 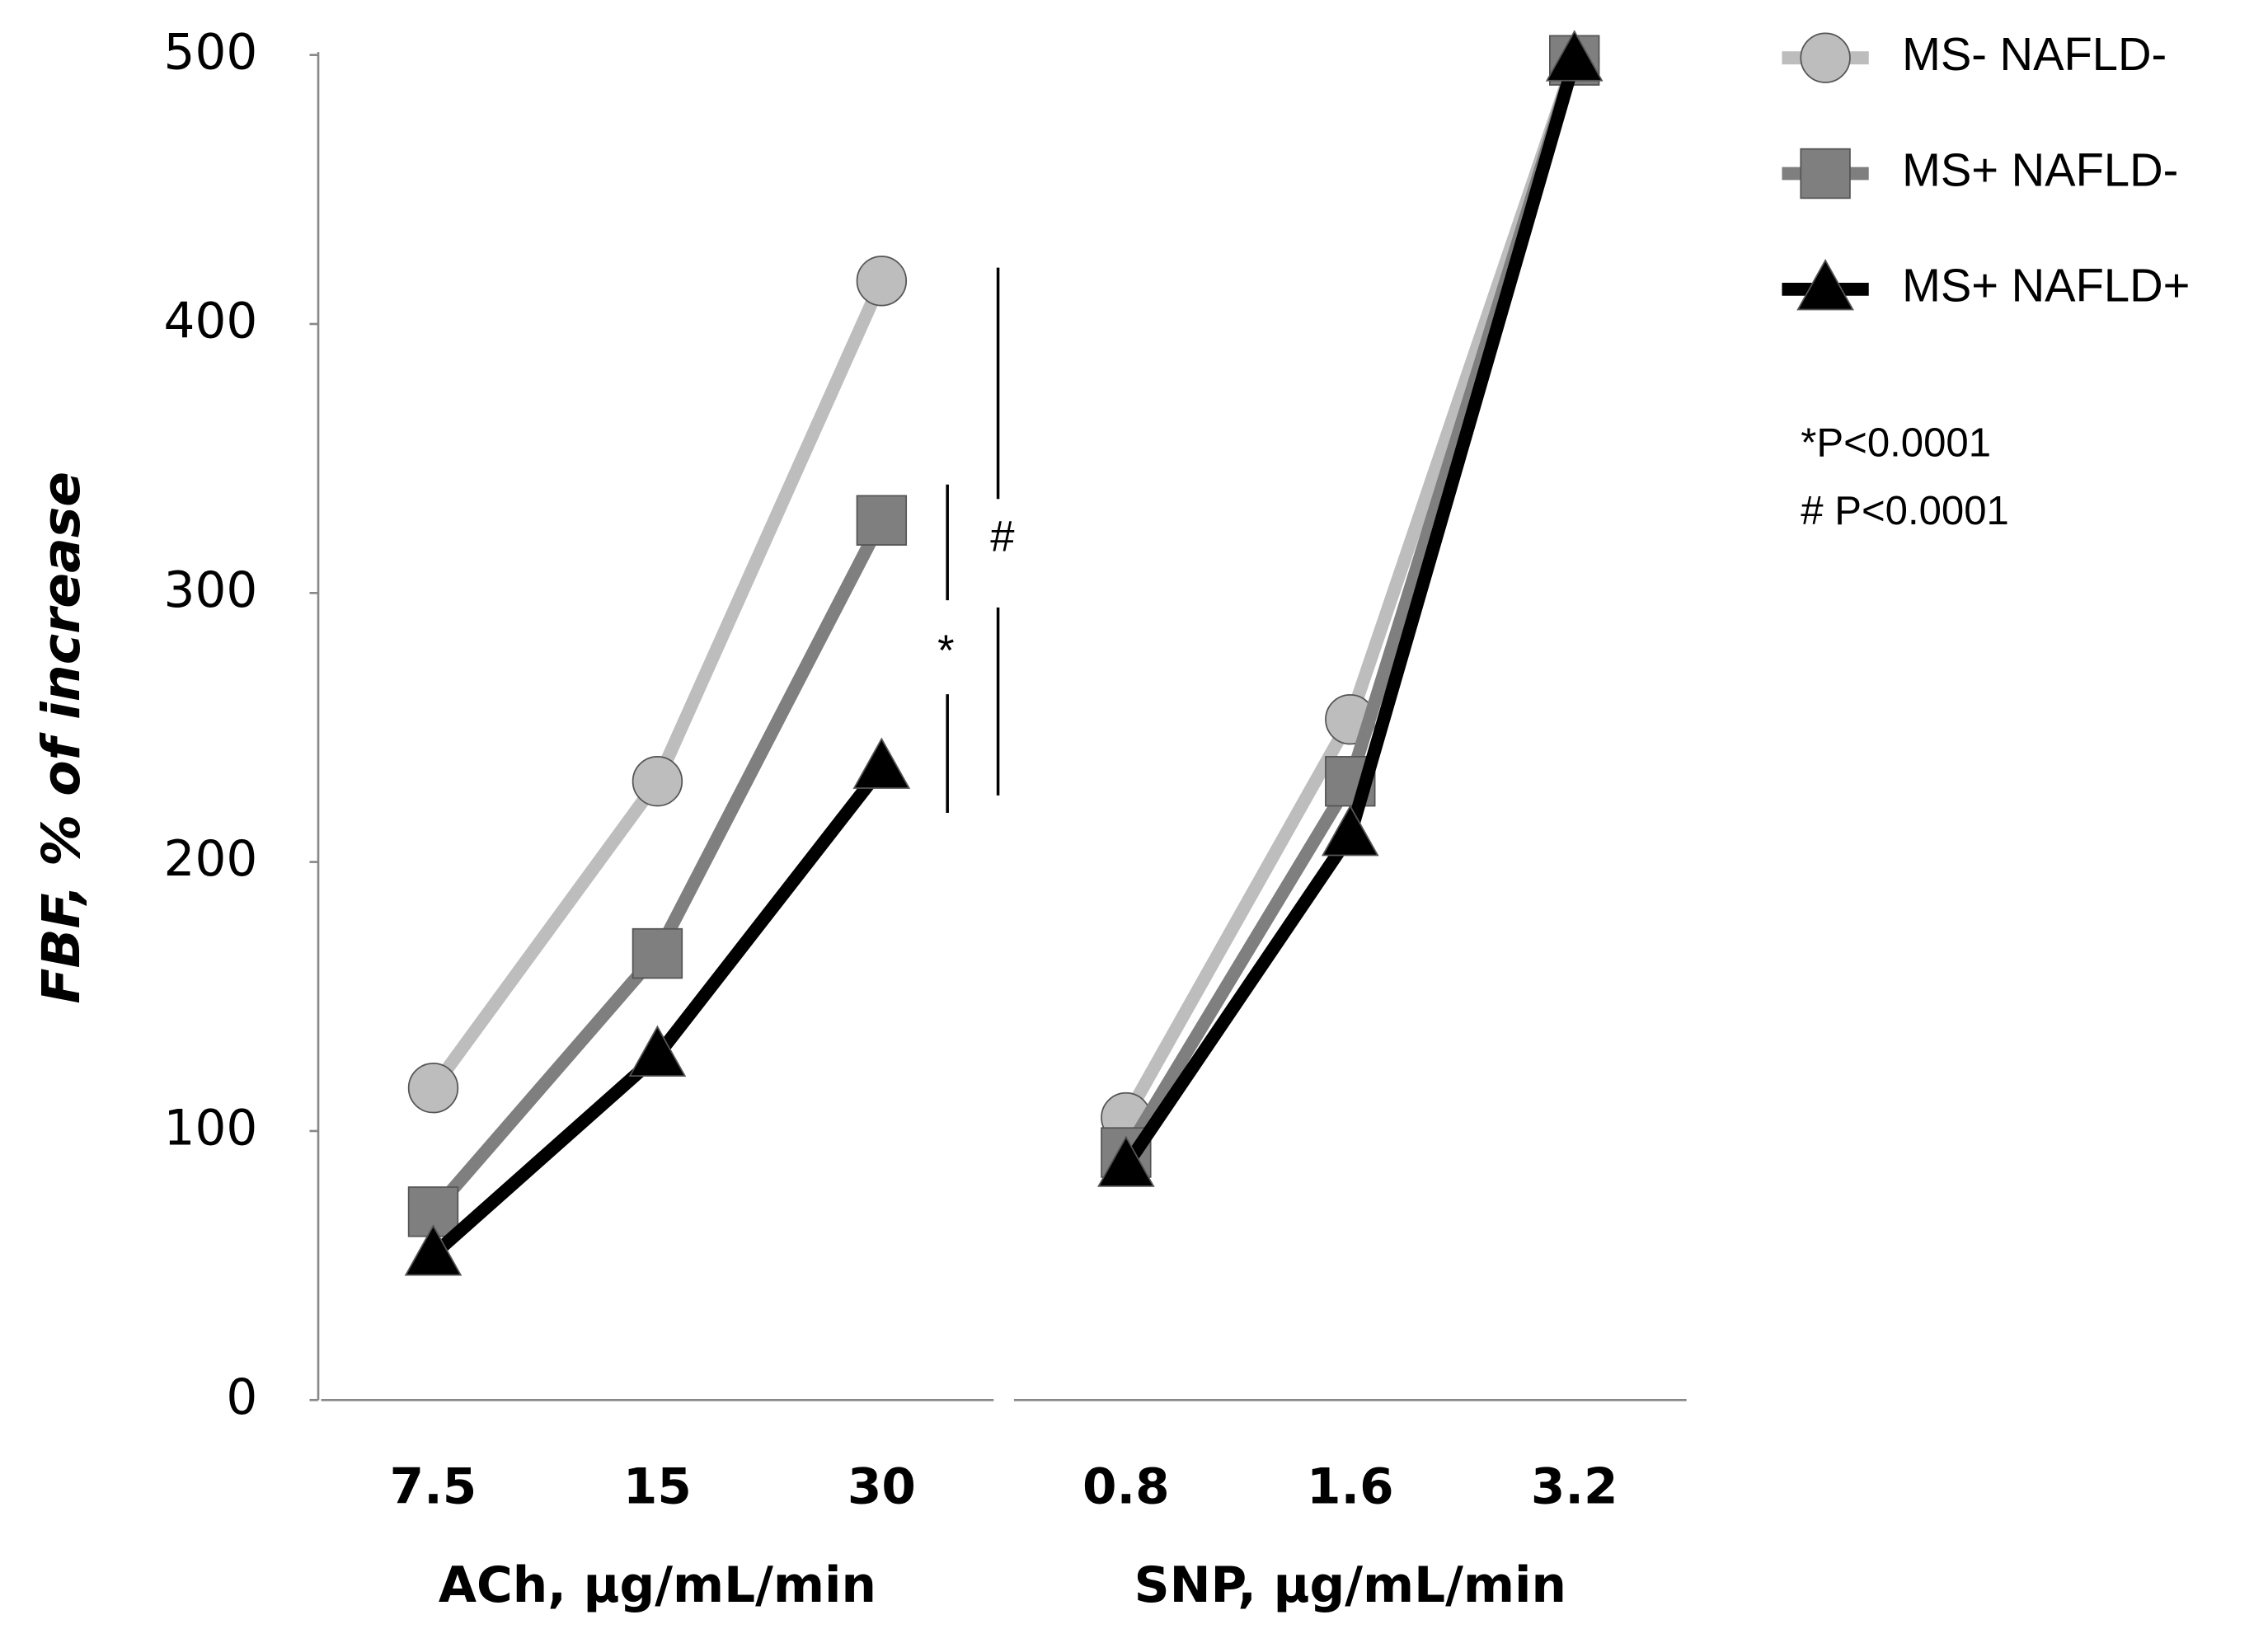 I want to click on y-tick-label: 200, so click(x=211, y=859).